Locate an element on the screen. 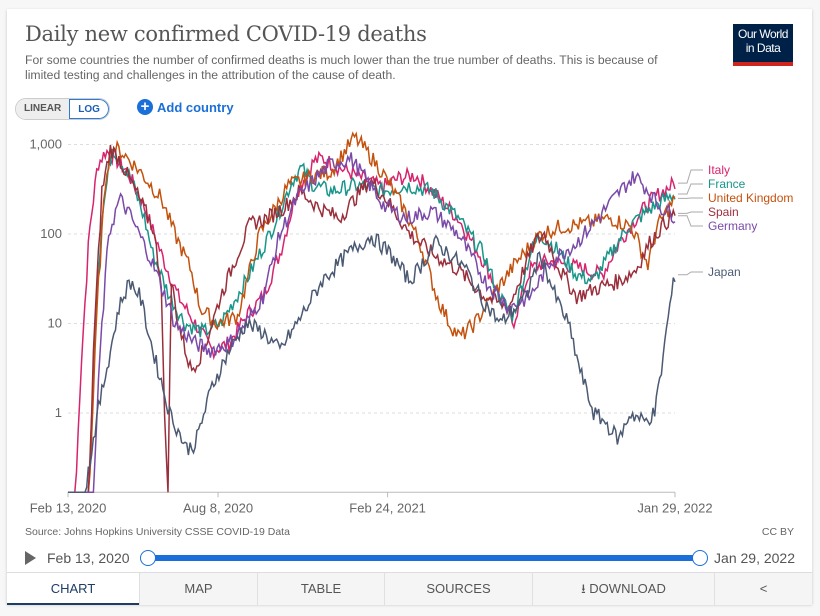 This screenshot has height=616, width=820. tab-download: ⭳ DOWNLOAD is located at coordinates (623, 589).